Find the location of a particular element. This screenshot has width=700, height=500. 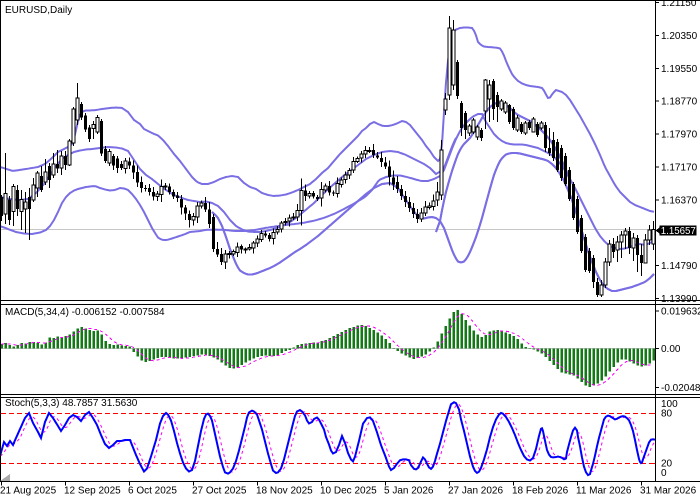

svg-text: 0 is located at coordinates (664, 473).